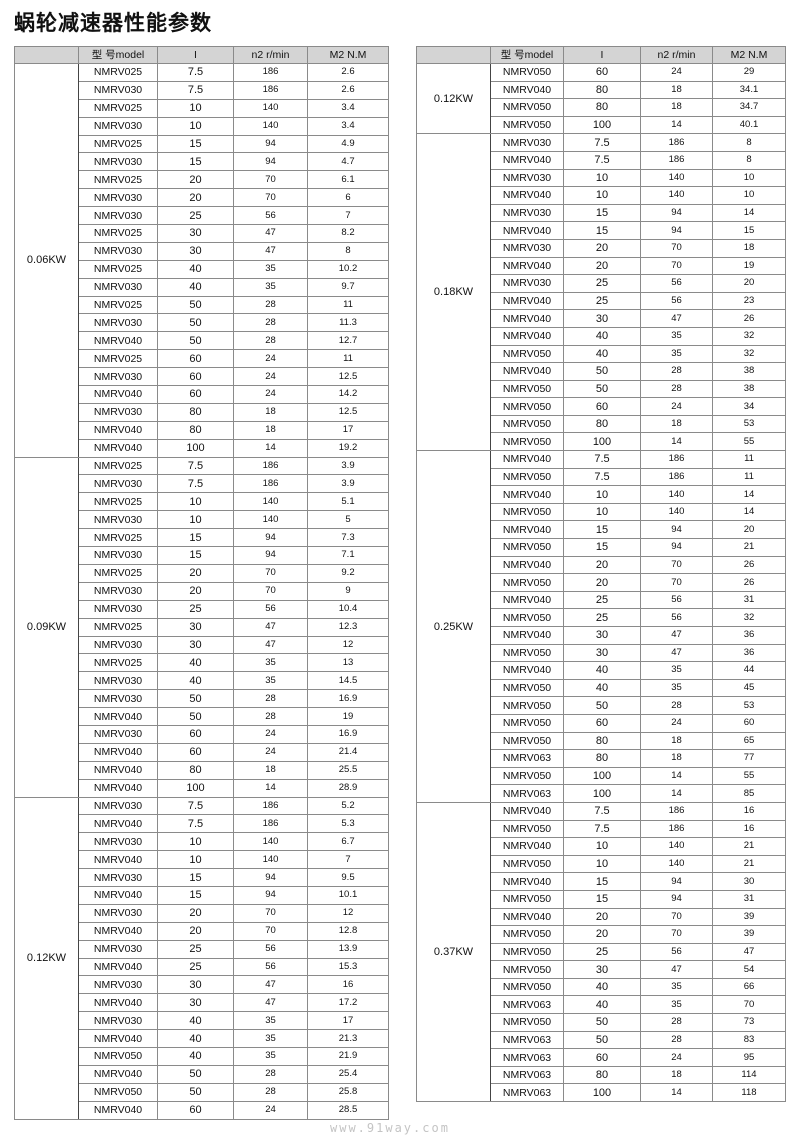 Image resolution: width=800 pixels, height=1135 pixels. I want to click on torque-cell: 34.1, so click(749, 90).